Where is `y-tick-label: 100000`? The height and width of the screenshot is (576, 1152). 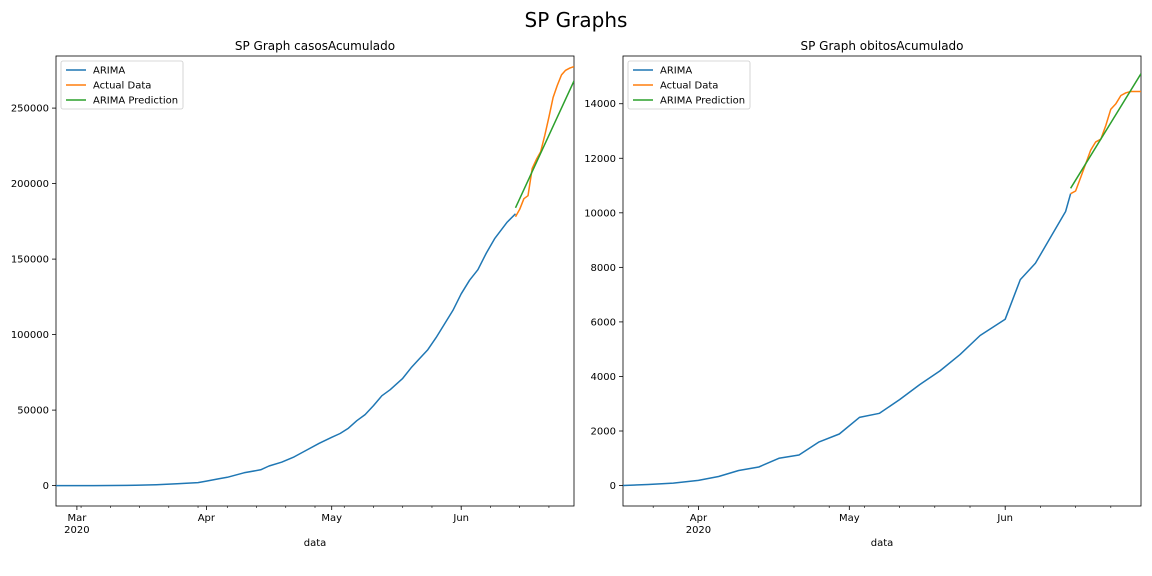
y-tick-label: 100000 is located at coordinates (30, 335).